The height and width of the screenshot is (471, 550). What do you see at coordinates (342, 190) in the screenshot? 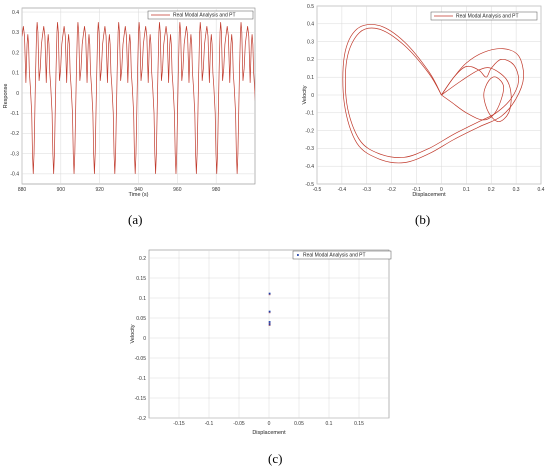
I see `x-tick-label: -0.4` at bounding box center [342, 190].